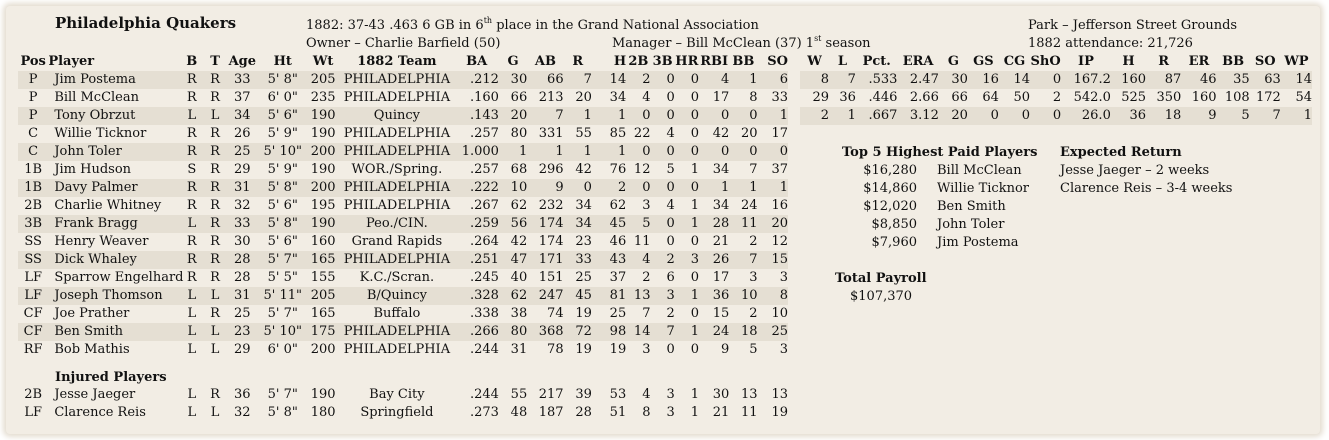 Image resolution: width=1329 pixels, height=440 pixels. What do you see at coordinates (743, 116) in the screenshot?
I see `batting-cell-bb: 0` at bounding box center [743, 116].